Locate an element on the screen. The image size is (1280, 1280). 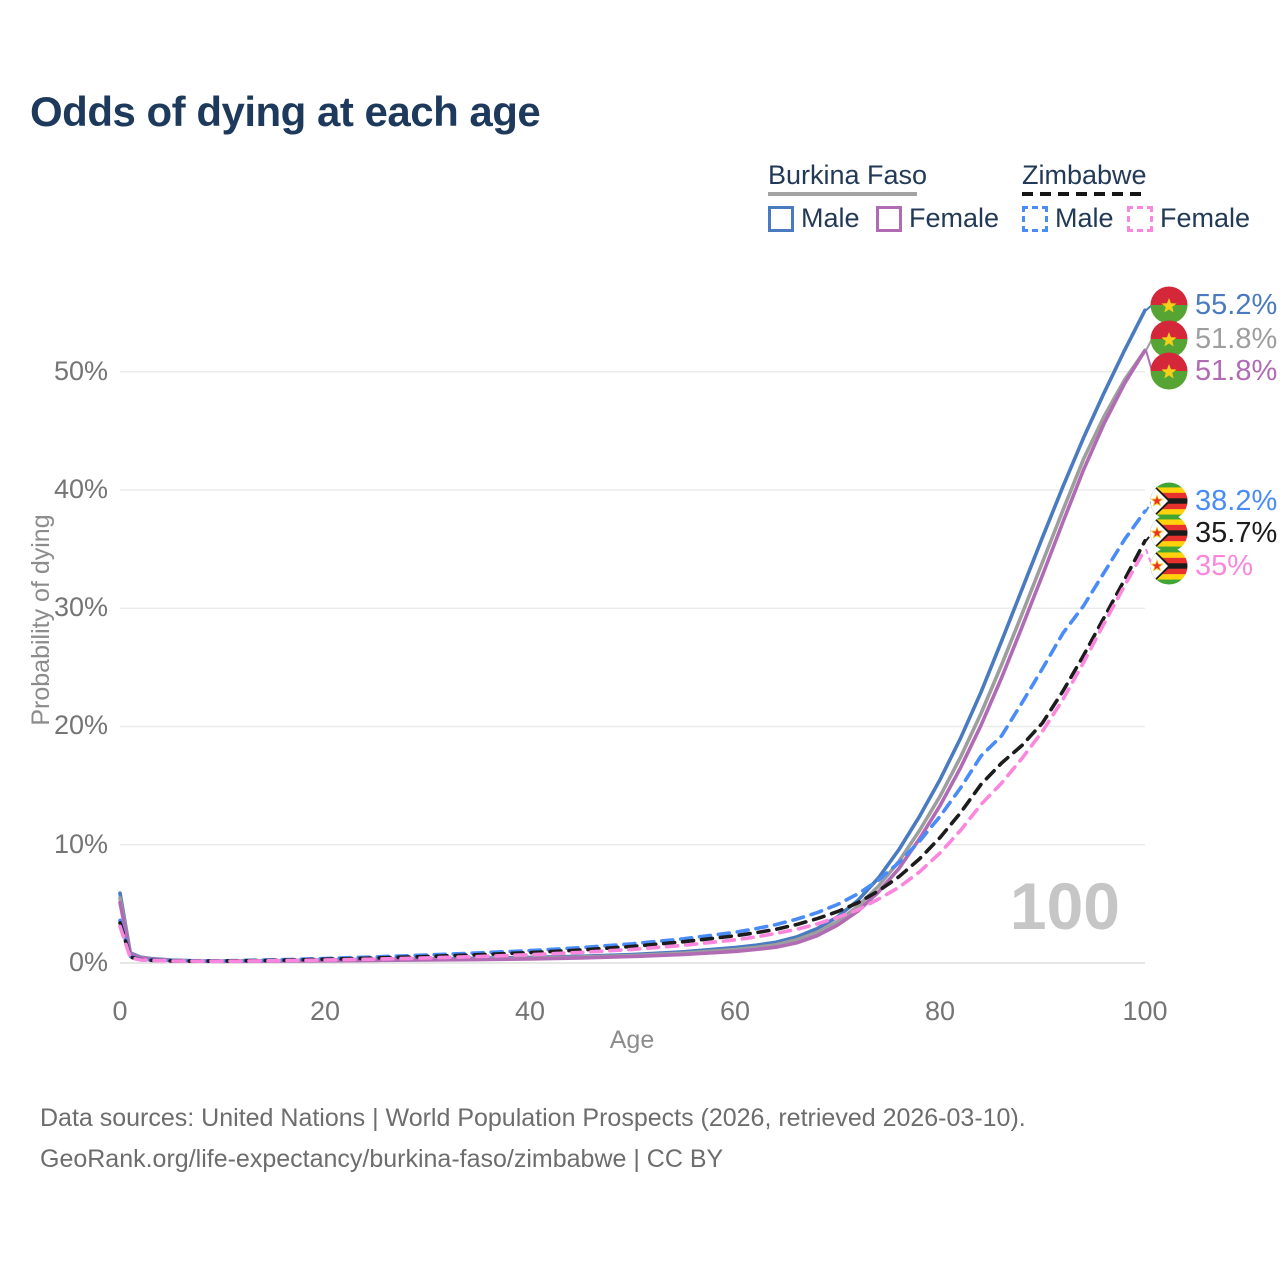
legend-zimbabwe-line-swatch is located at coordinates (1082, 194).